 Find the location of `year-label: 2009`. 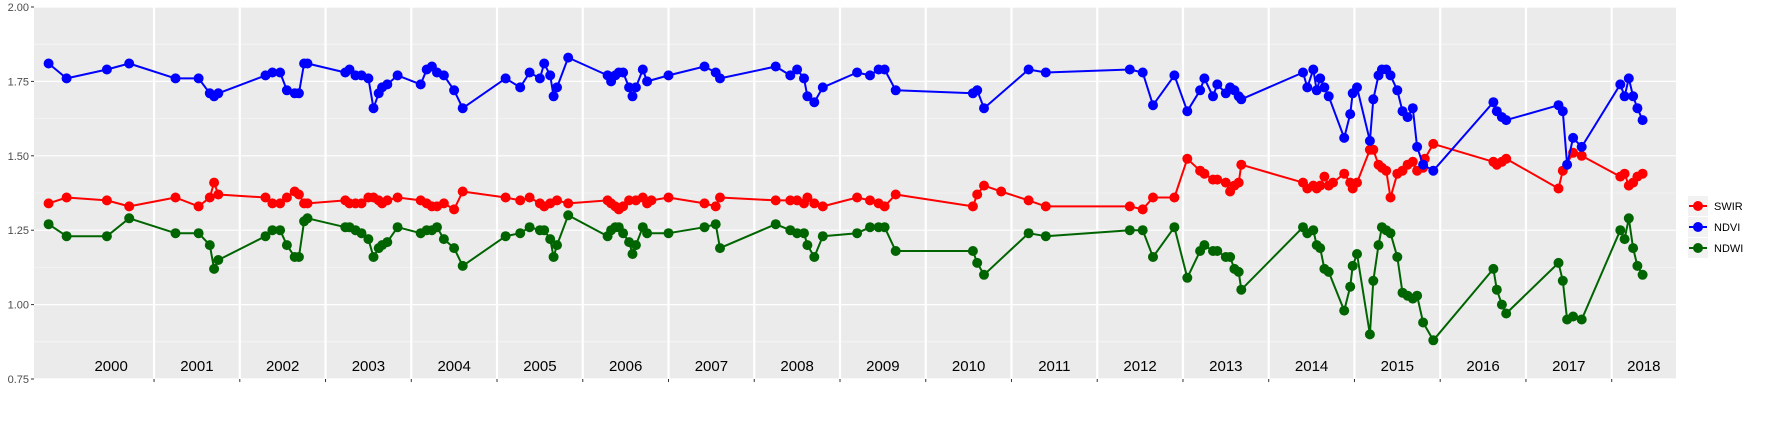

year-label: 2009 is located at coordinates (882, 366).